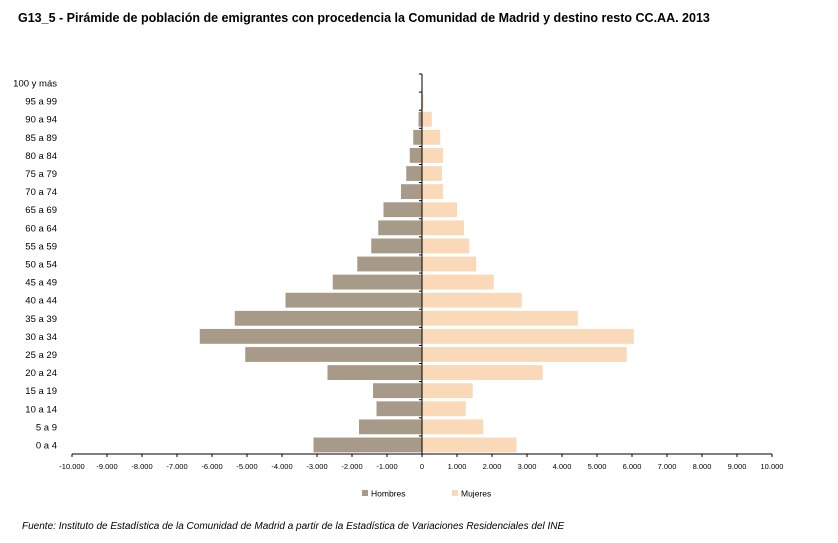 The image size is (838, 543). Describe the element at coordinates (457, 466) in the screenshot. I see `x-tick-label: 1.000` at that location.